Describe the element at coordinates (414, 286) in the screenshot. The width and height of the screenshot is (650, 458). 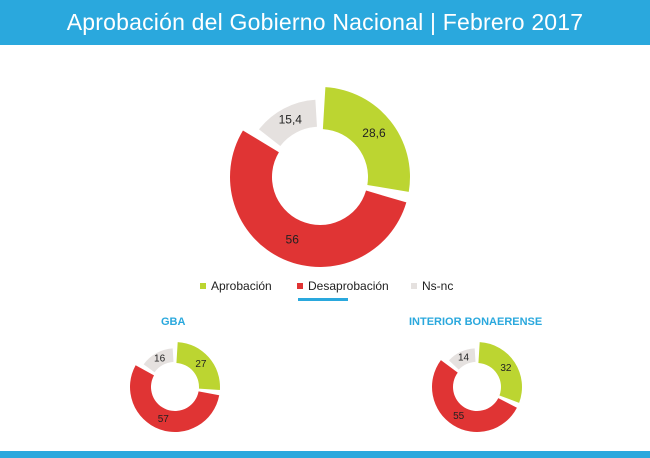
I see `legend-swatch-nsnc` at that location.